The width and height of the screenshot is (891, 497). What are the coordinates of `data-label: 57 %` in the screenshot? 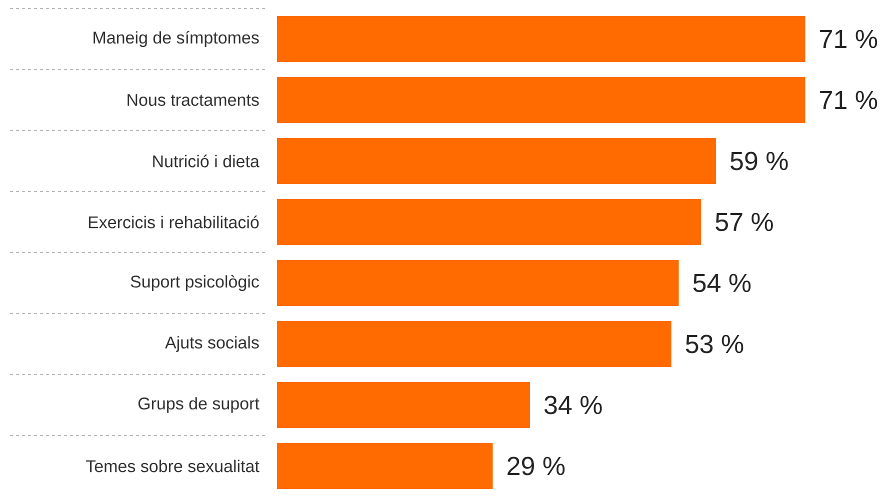 It's located at (744, 222).